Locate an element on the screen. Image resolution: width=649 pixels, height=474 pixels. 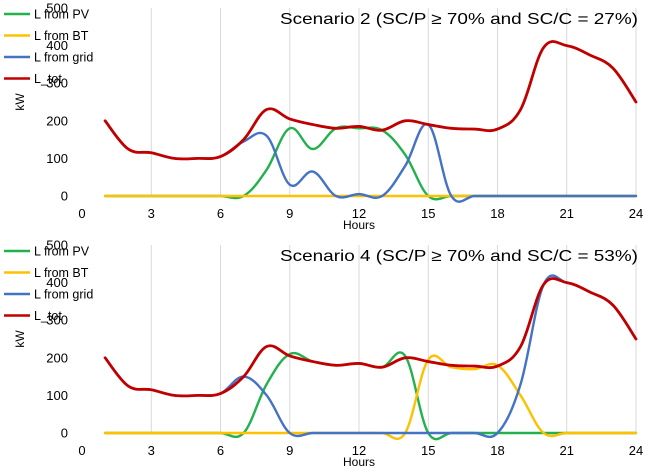
chart-title: Scenario 2 (SC/P ≥ 70% and SC/C = 27%) is located at coordinates (459, 19).